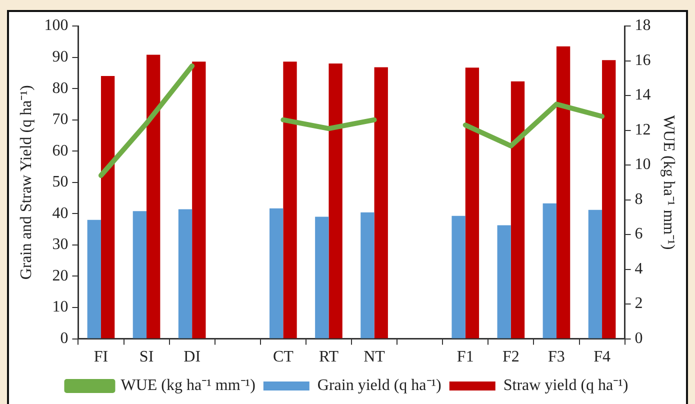 The image size is (695, 404). I want to click on x-tick-label: F1, so click(465, 357).